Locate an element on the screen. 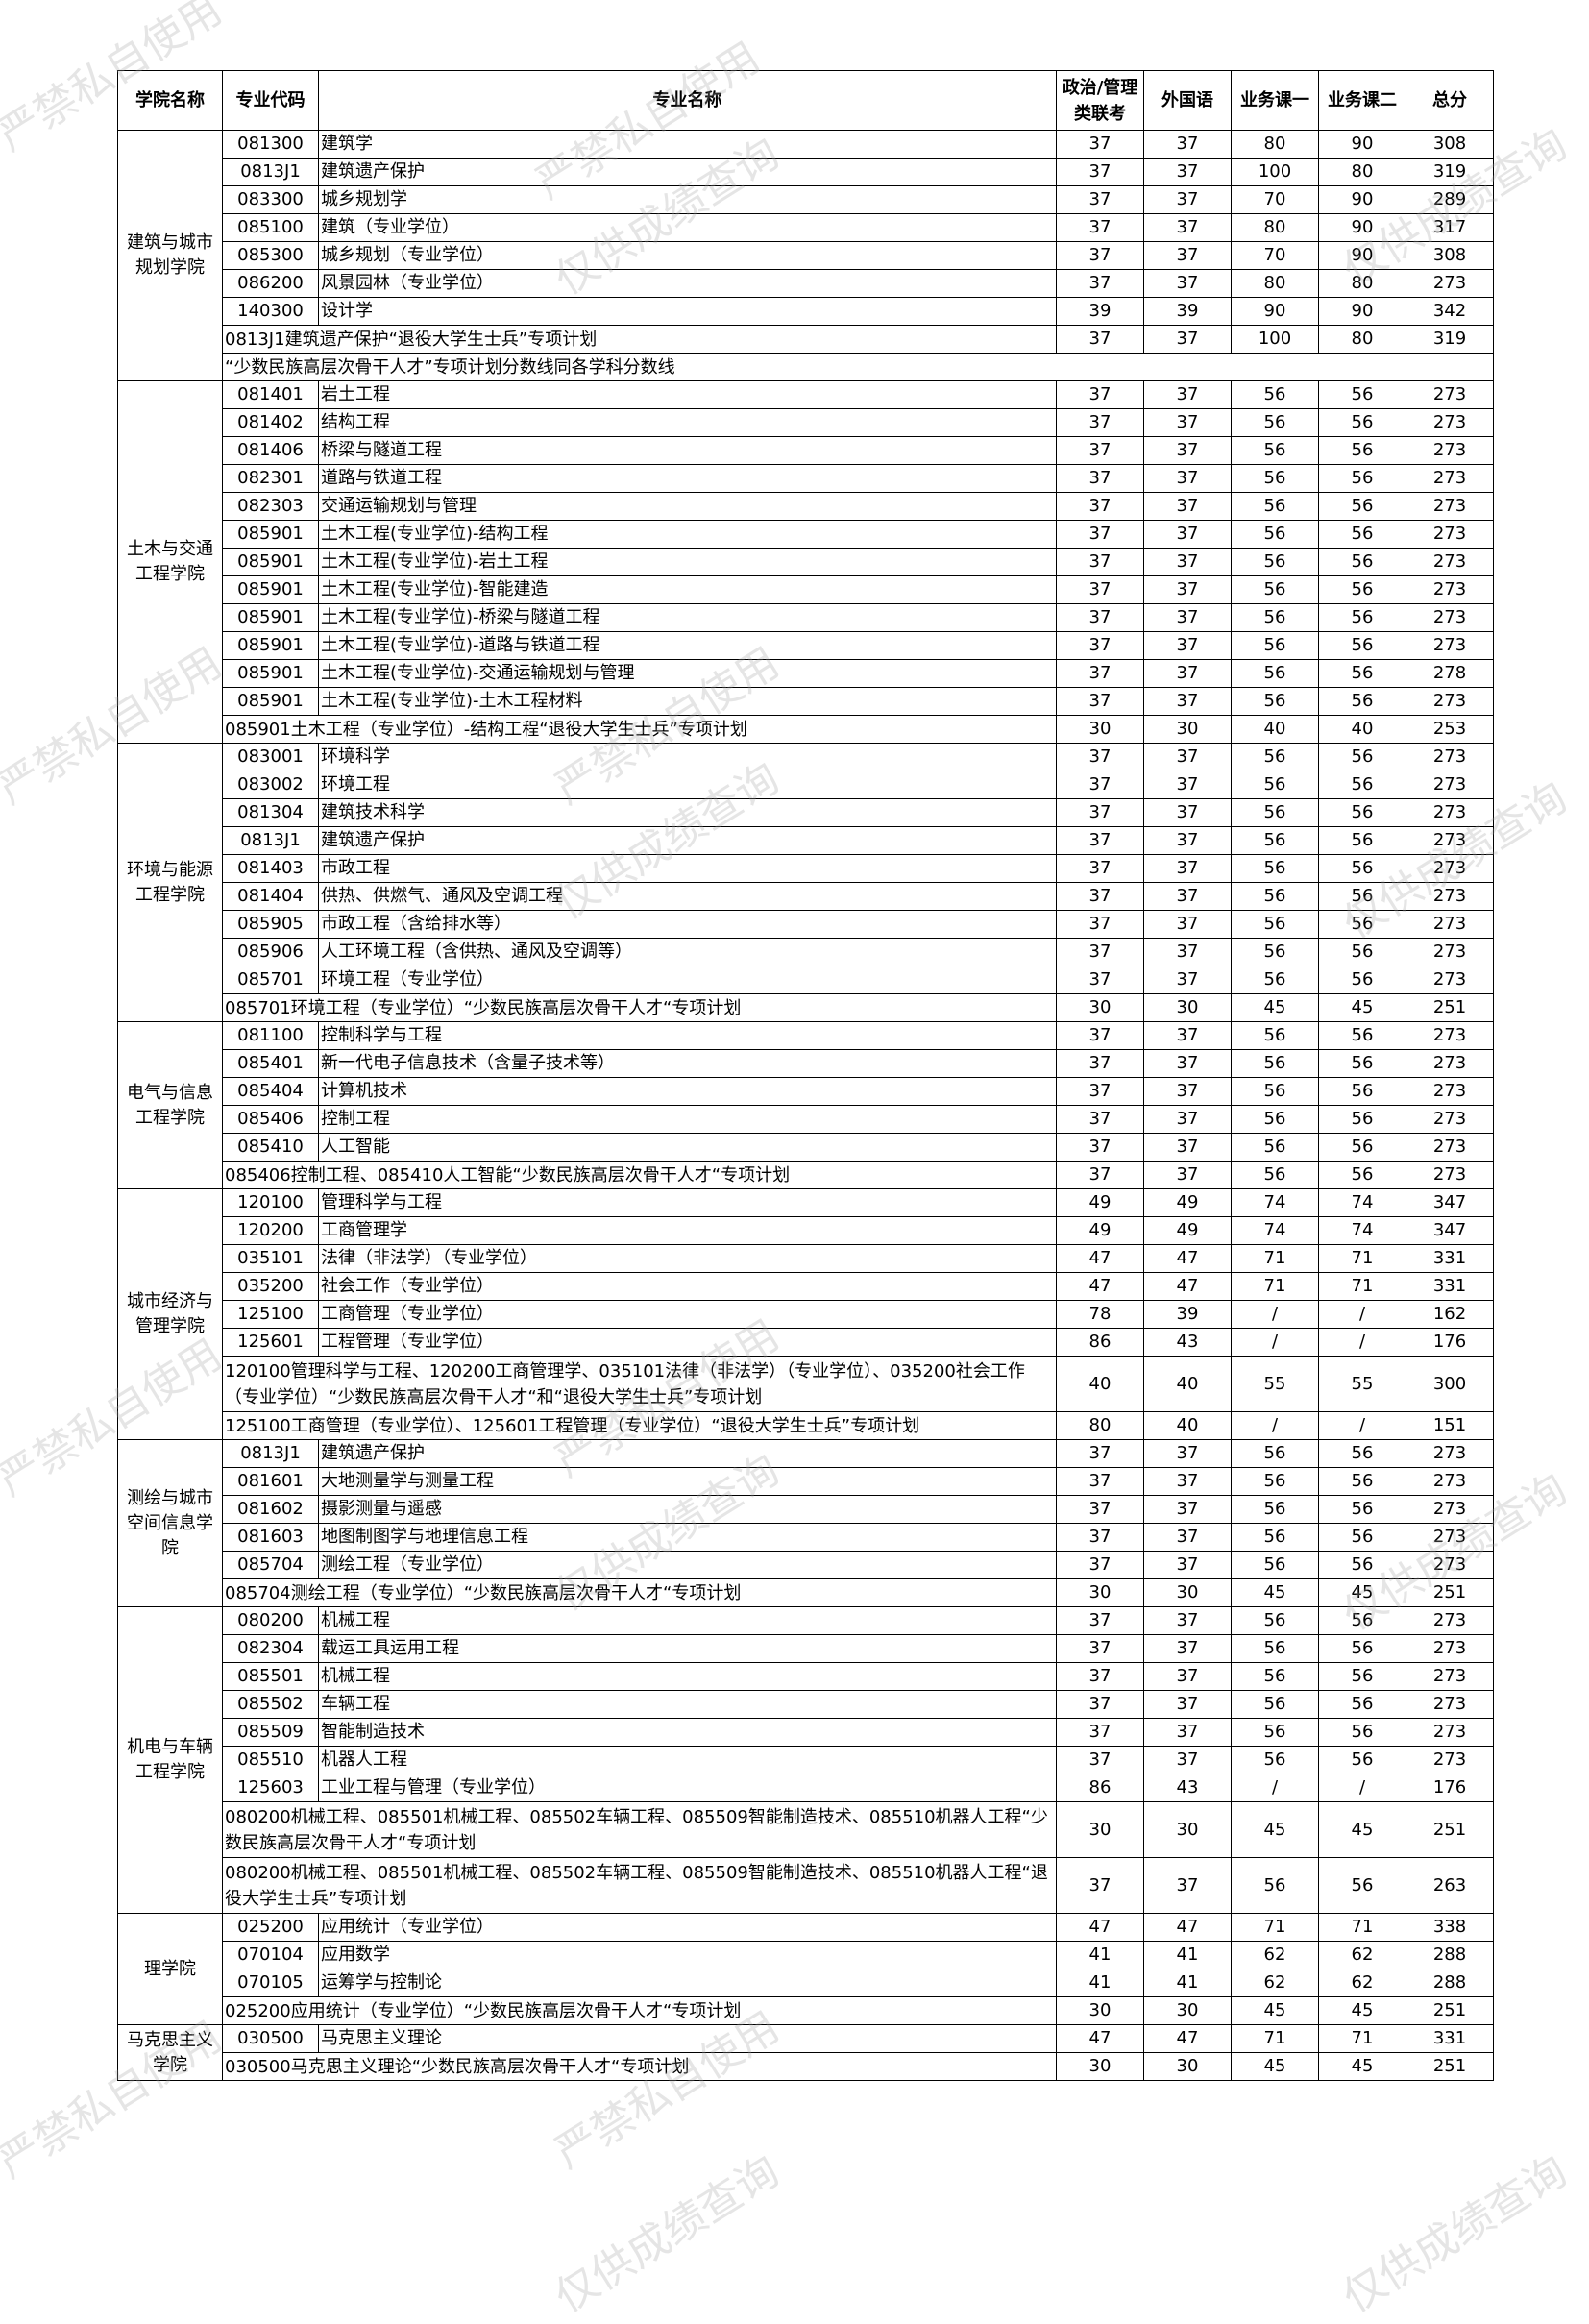 This screenshot has height=2324, width=1589. score-total: 308 is located at coordinates (1450, 255).